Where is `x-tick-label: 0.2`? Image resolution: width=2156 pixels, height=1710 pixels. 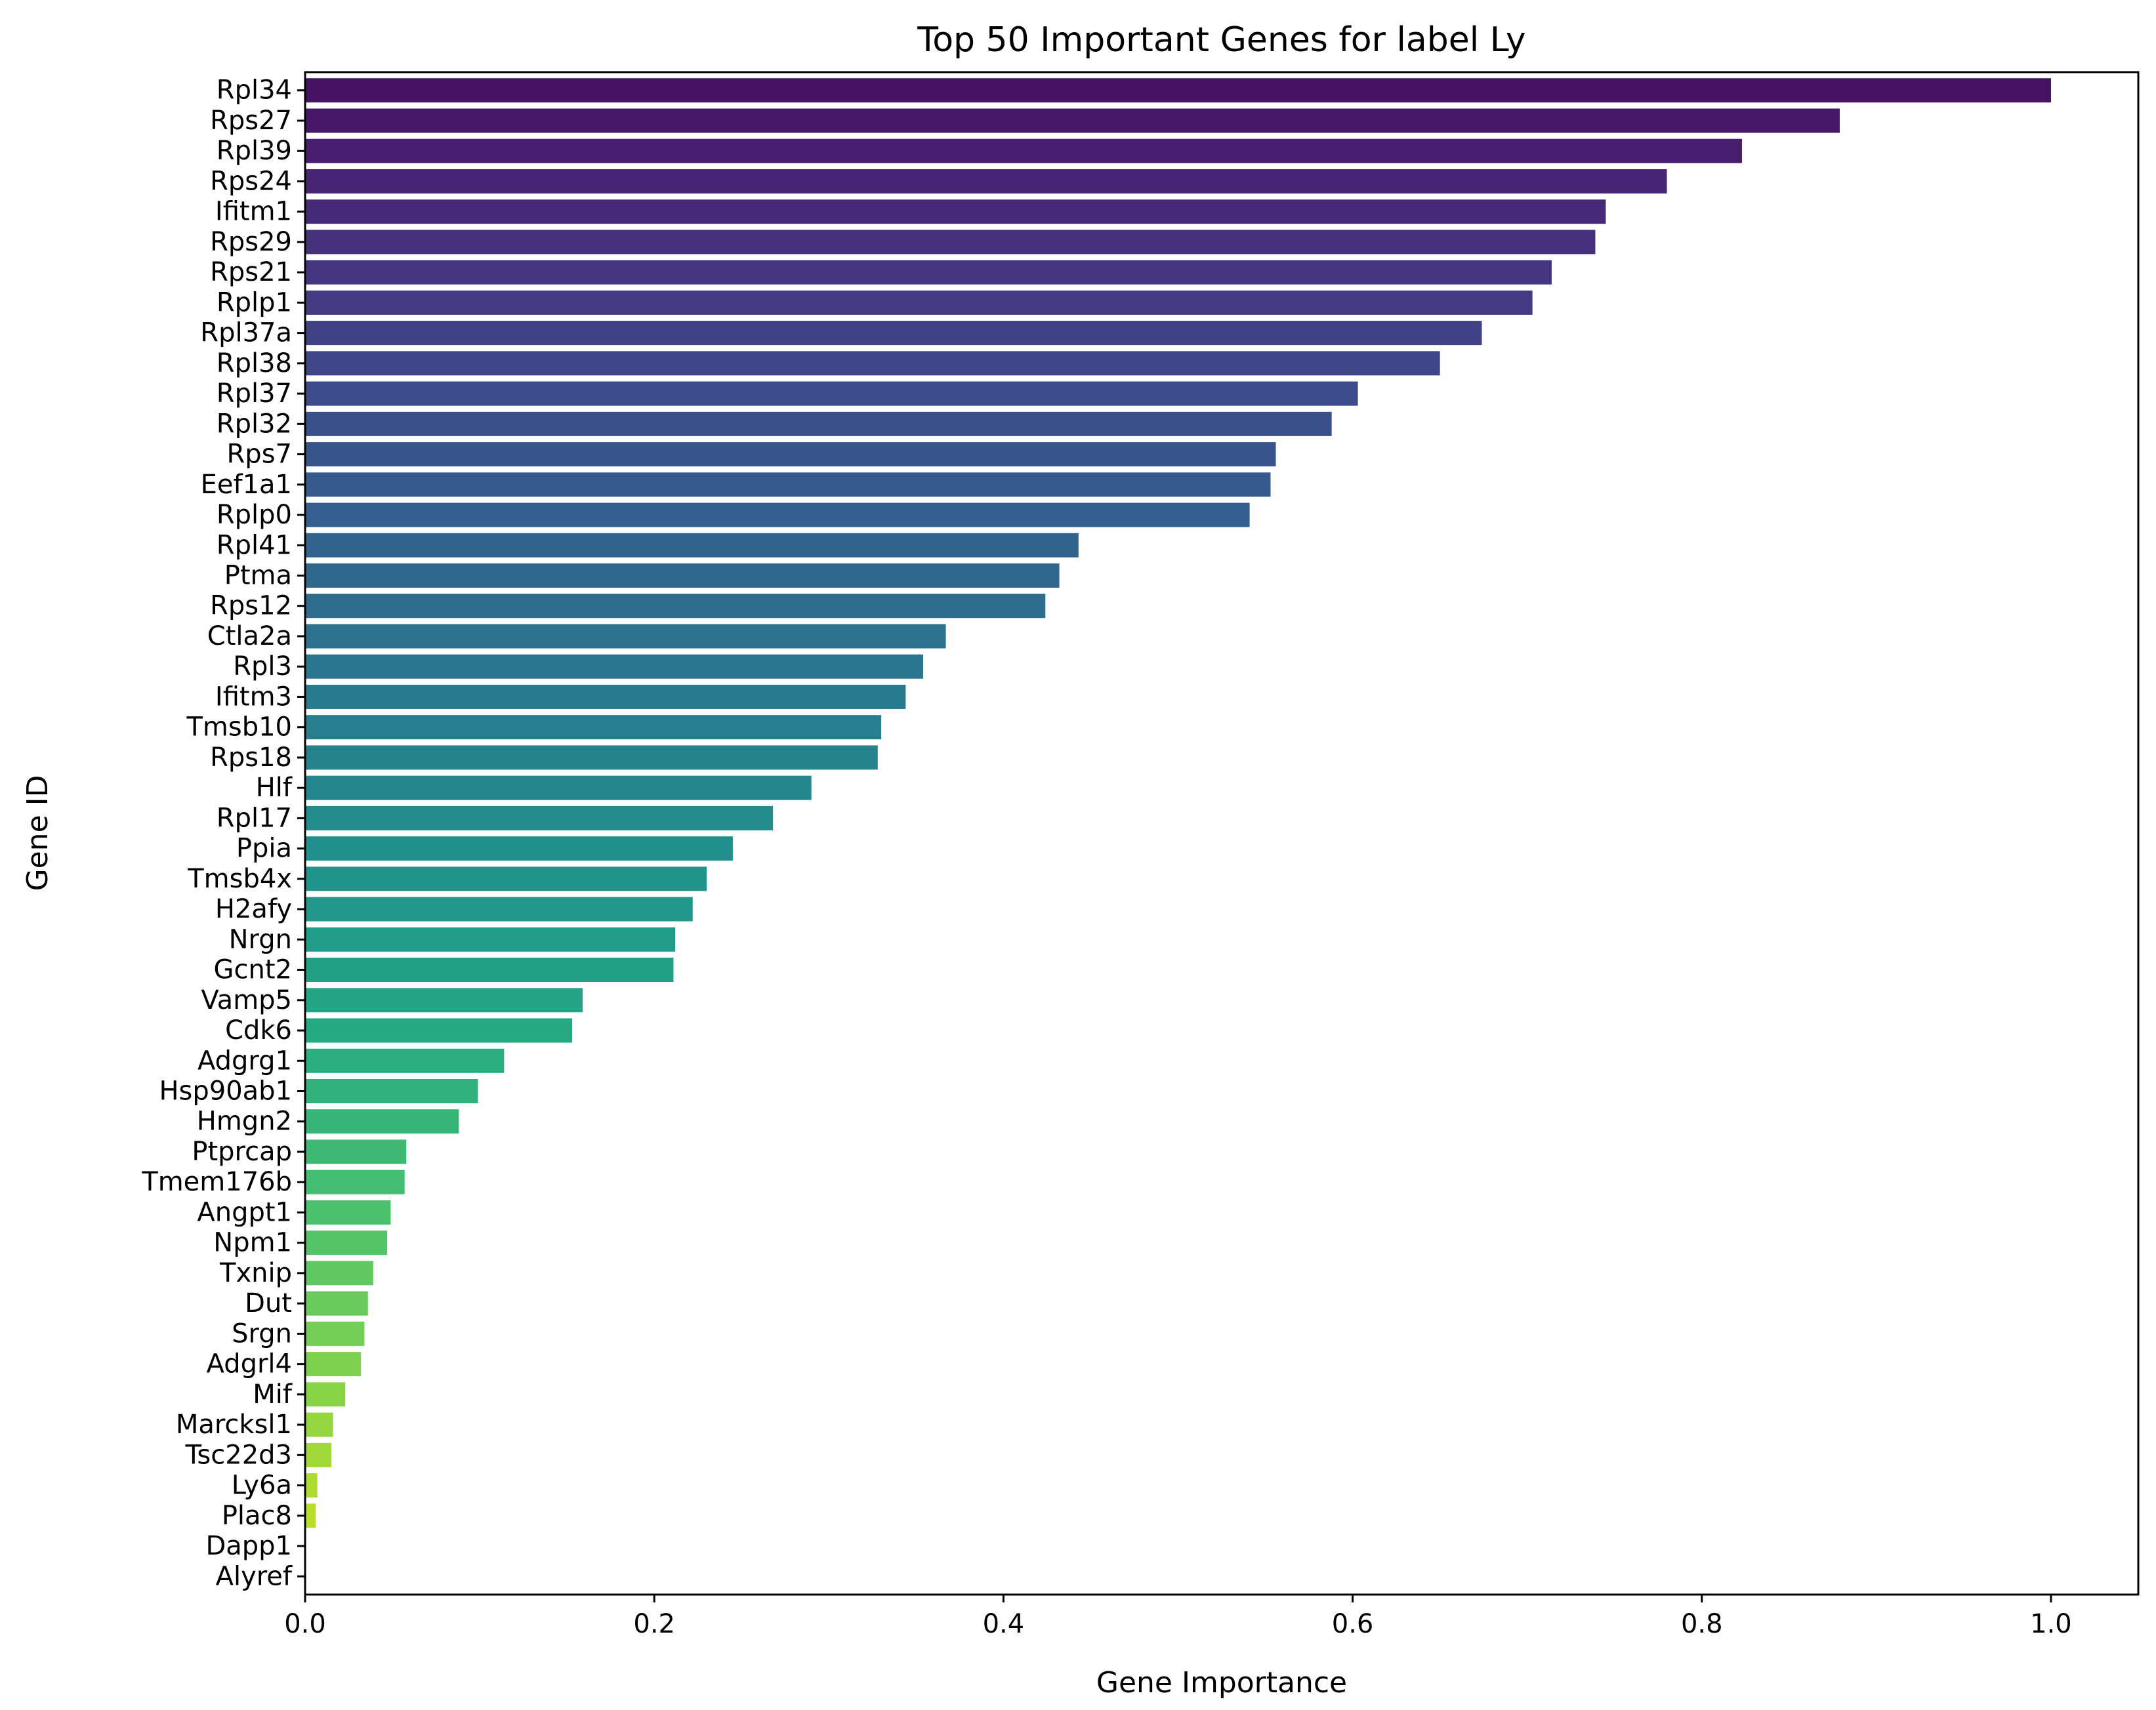 x-tick-label: 0.2 is located at coordinates (654, 1624).